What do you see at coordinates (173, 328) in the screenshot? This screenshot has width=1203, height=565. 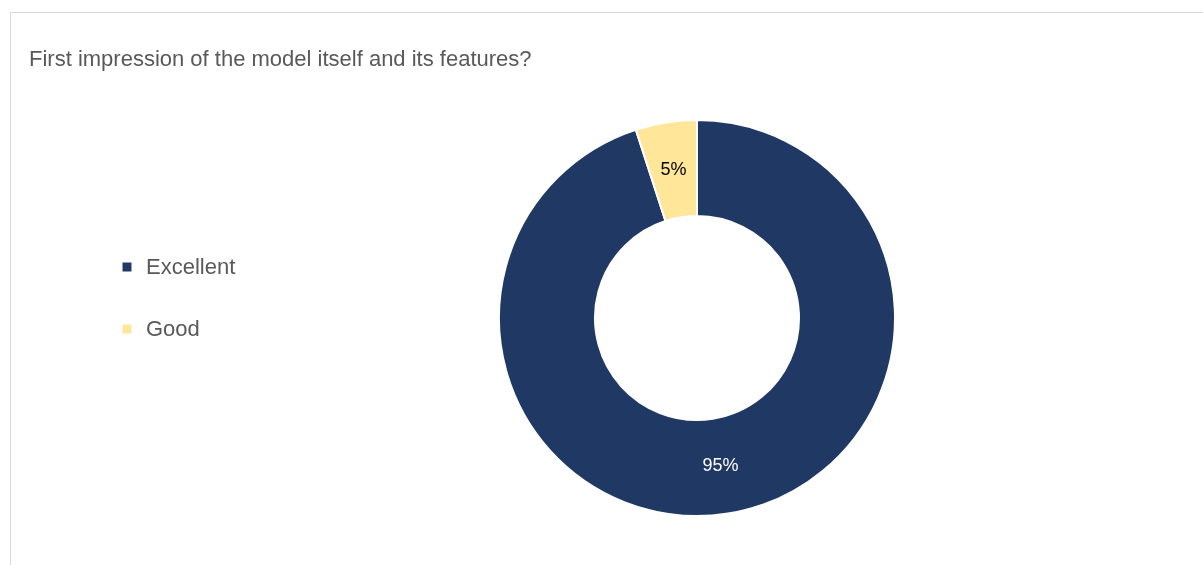 I see `legend-label: Good` at bounding box center [173, 328].